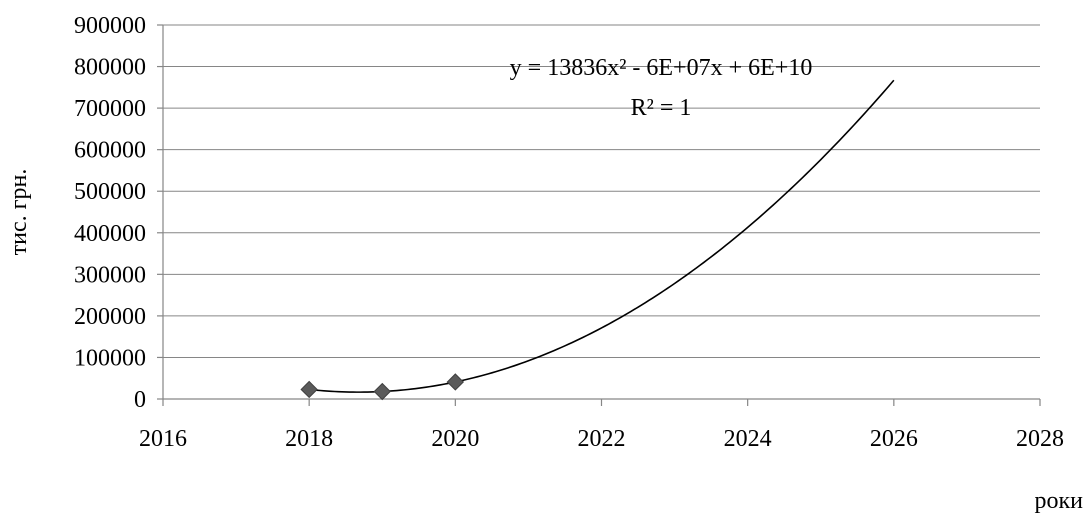  What do you see at coordinates (110, 151) in the screenshot?
I see `y-tick-label: 600000` at bounding box center [110, 151].